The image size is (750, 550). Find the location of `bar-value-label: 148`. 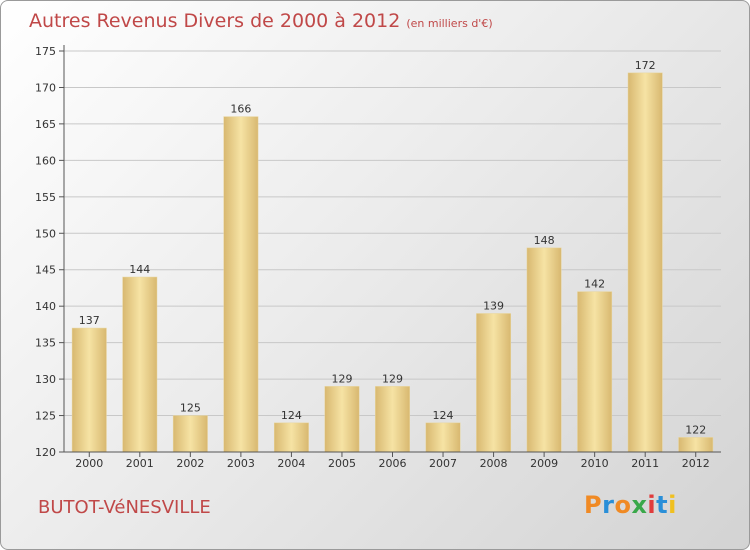

bar-value-label: 148 is located at coordinates (544, 240).